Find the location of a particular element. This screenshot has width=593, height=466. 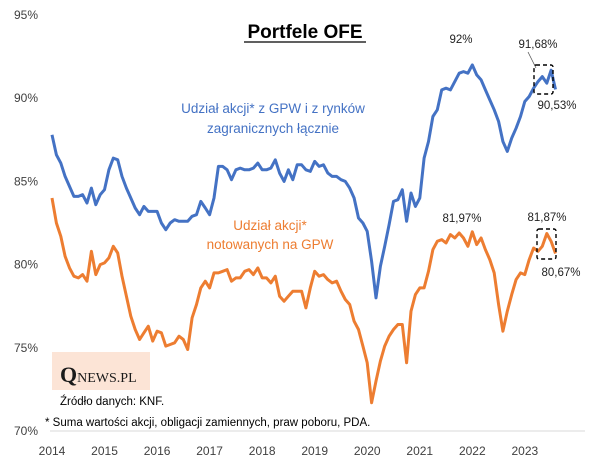

y-axis-ticks: 70% 75% 80% 85% 90% 95% is located at coordinates (26, 223).